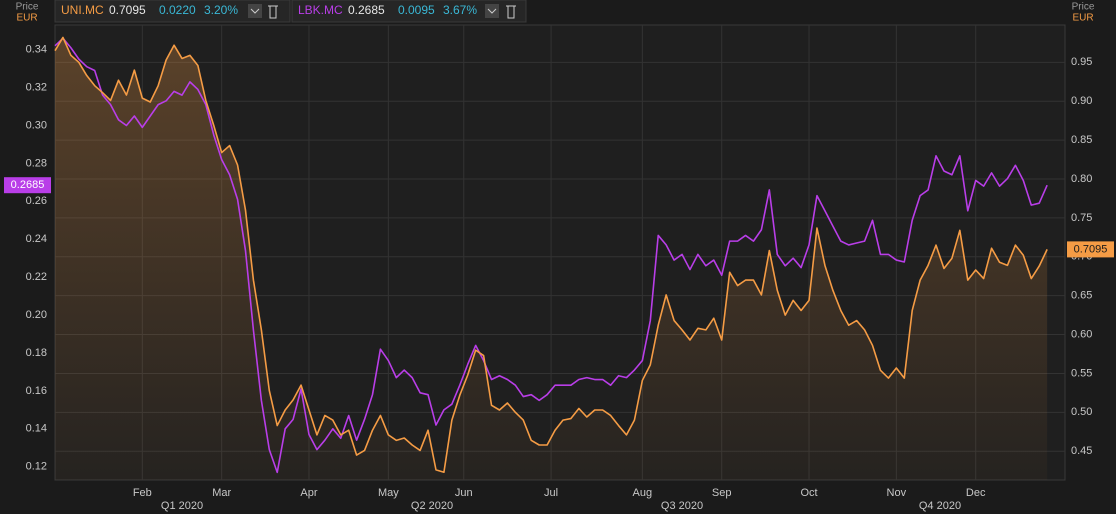  I want to click on legend-name: LBK.MC, so click(320, 10).